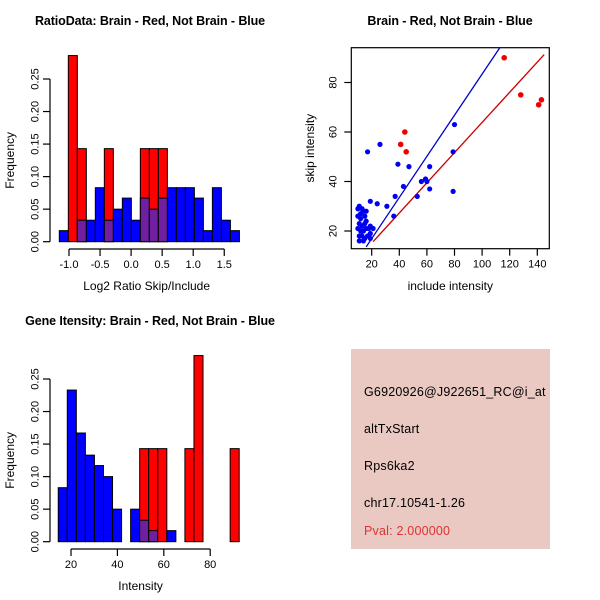  Describe the element at coordinates (146, 259) in the screenshot. I see `x-axis: -1.0 -0.5 0.0 0.5 1.0 1.5` at that location.